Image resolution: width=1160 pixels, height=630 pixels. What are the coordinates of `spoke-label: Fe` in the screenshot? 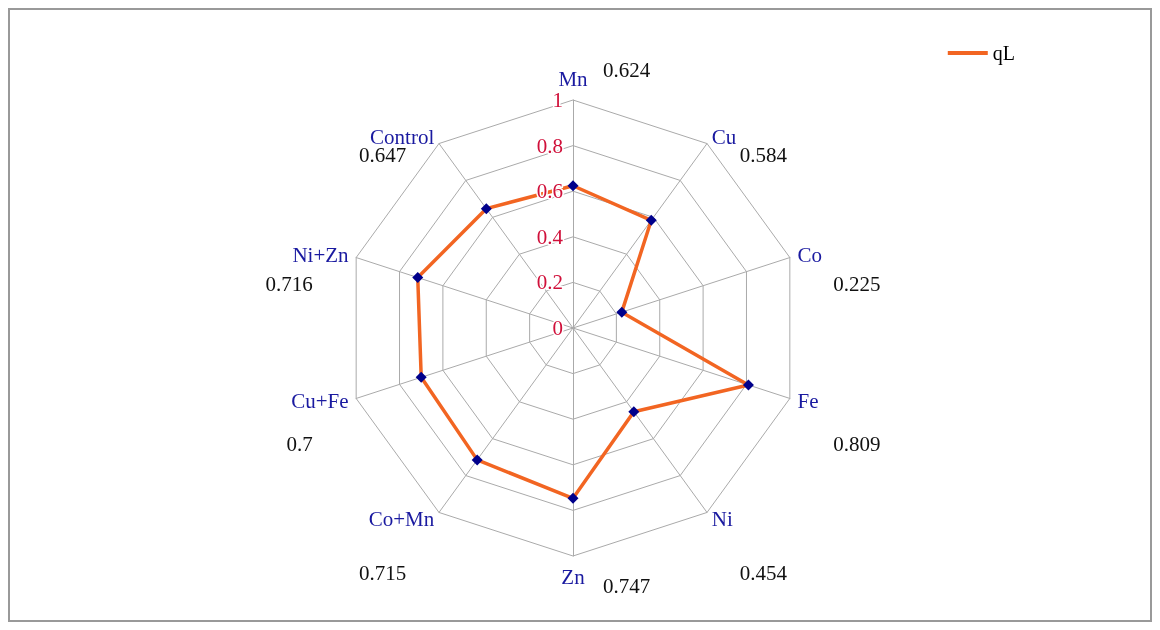 It's located at (808, 400).